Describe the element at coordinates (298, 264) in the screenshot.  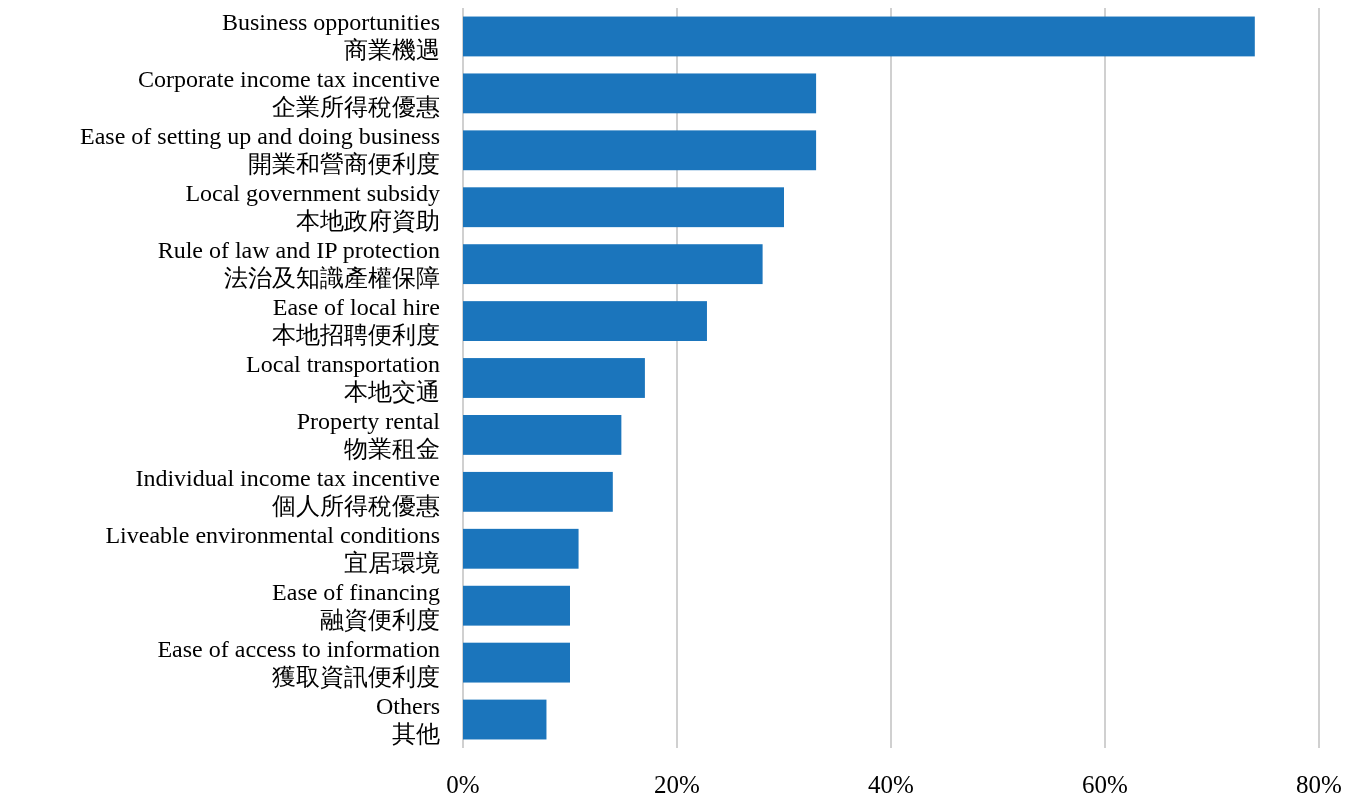
I see `y-tick-label: Rule of law and IP protection 法治及知識產權保障` at that location.